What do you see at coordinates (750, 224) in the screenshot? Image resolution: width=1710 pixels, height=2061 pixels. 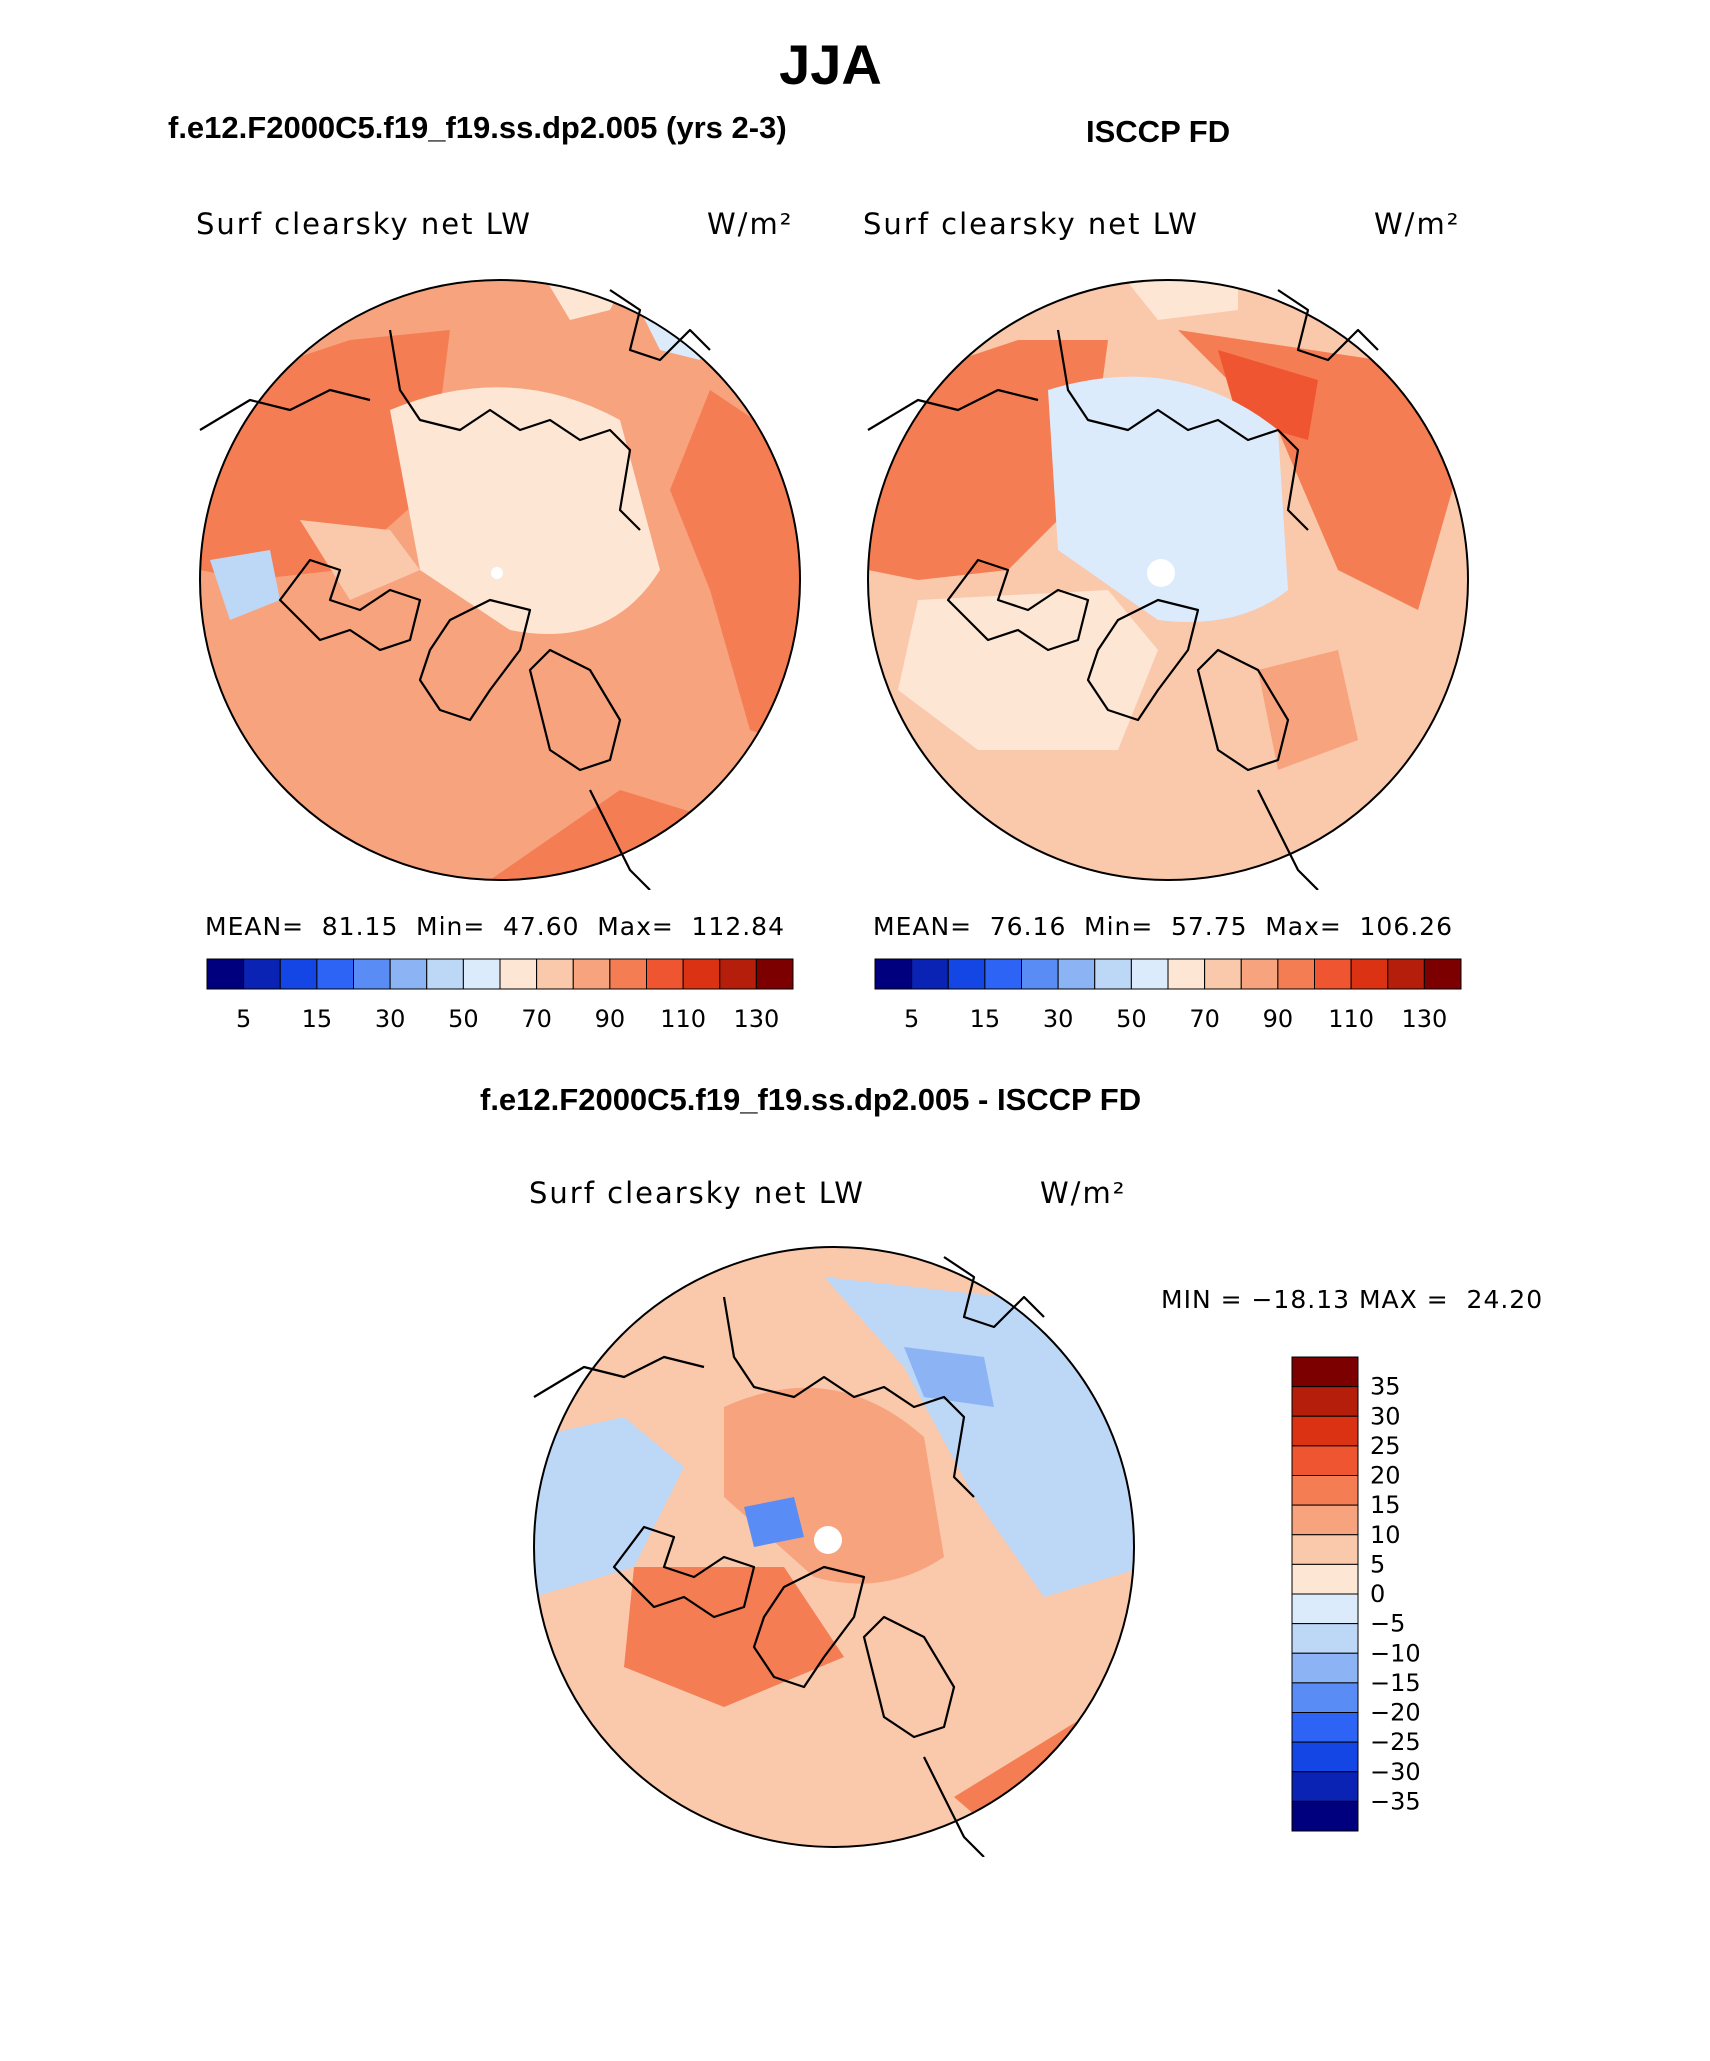 I see `model-units-label: W/m²` at bounding box center [750, 224].